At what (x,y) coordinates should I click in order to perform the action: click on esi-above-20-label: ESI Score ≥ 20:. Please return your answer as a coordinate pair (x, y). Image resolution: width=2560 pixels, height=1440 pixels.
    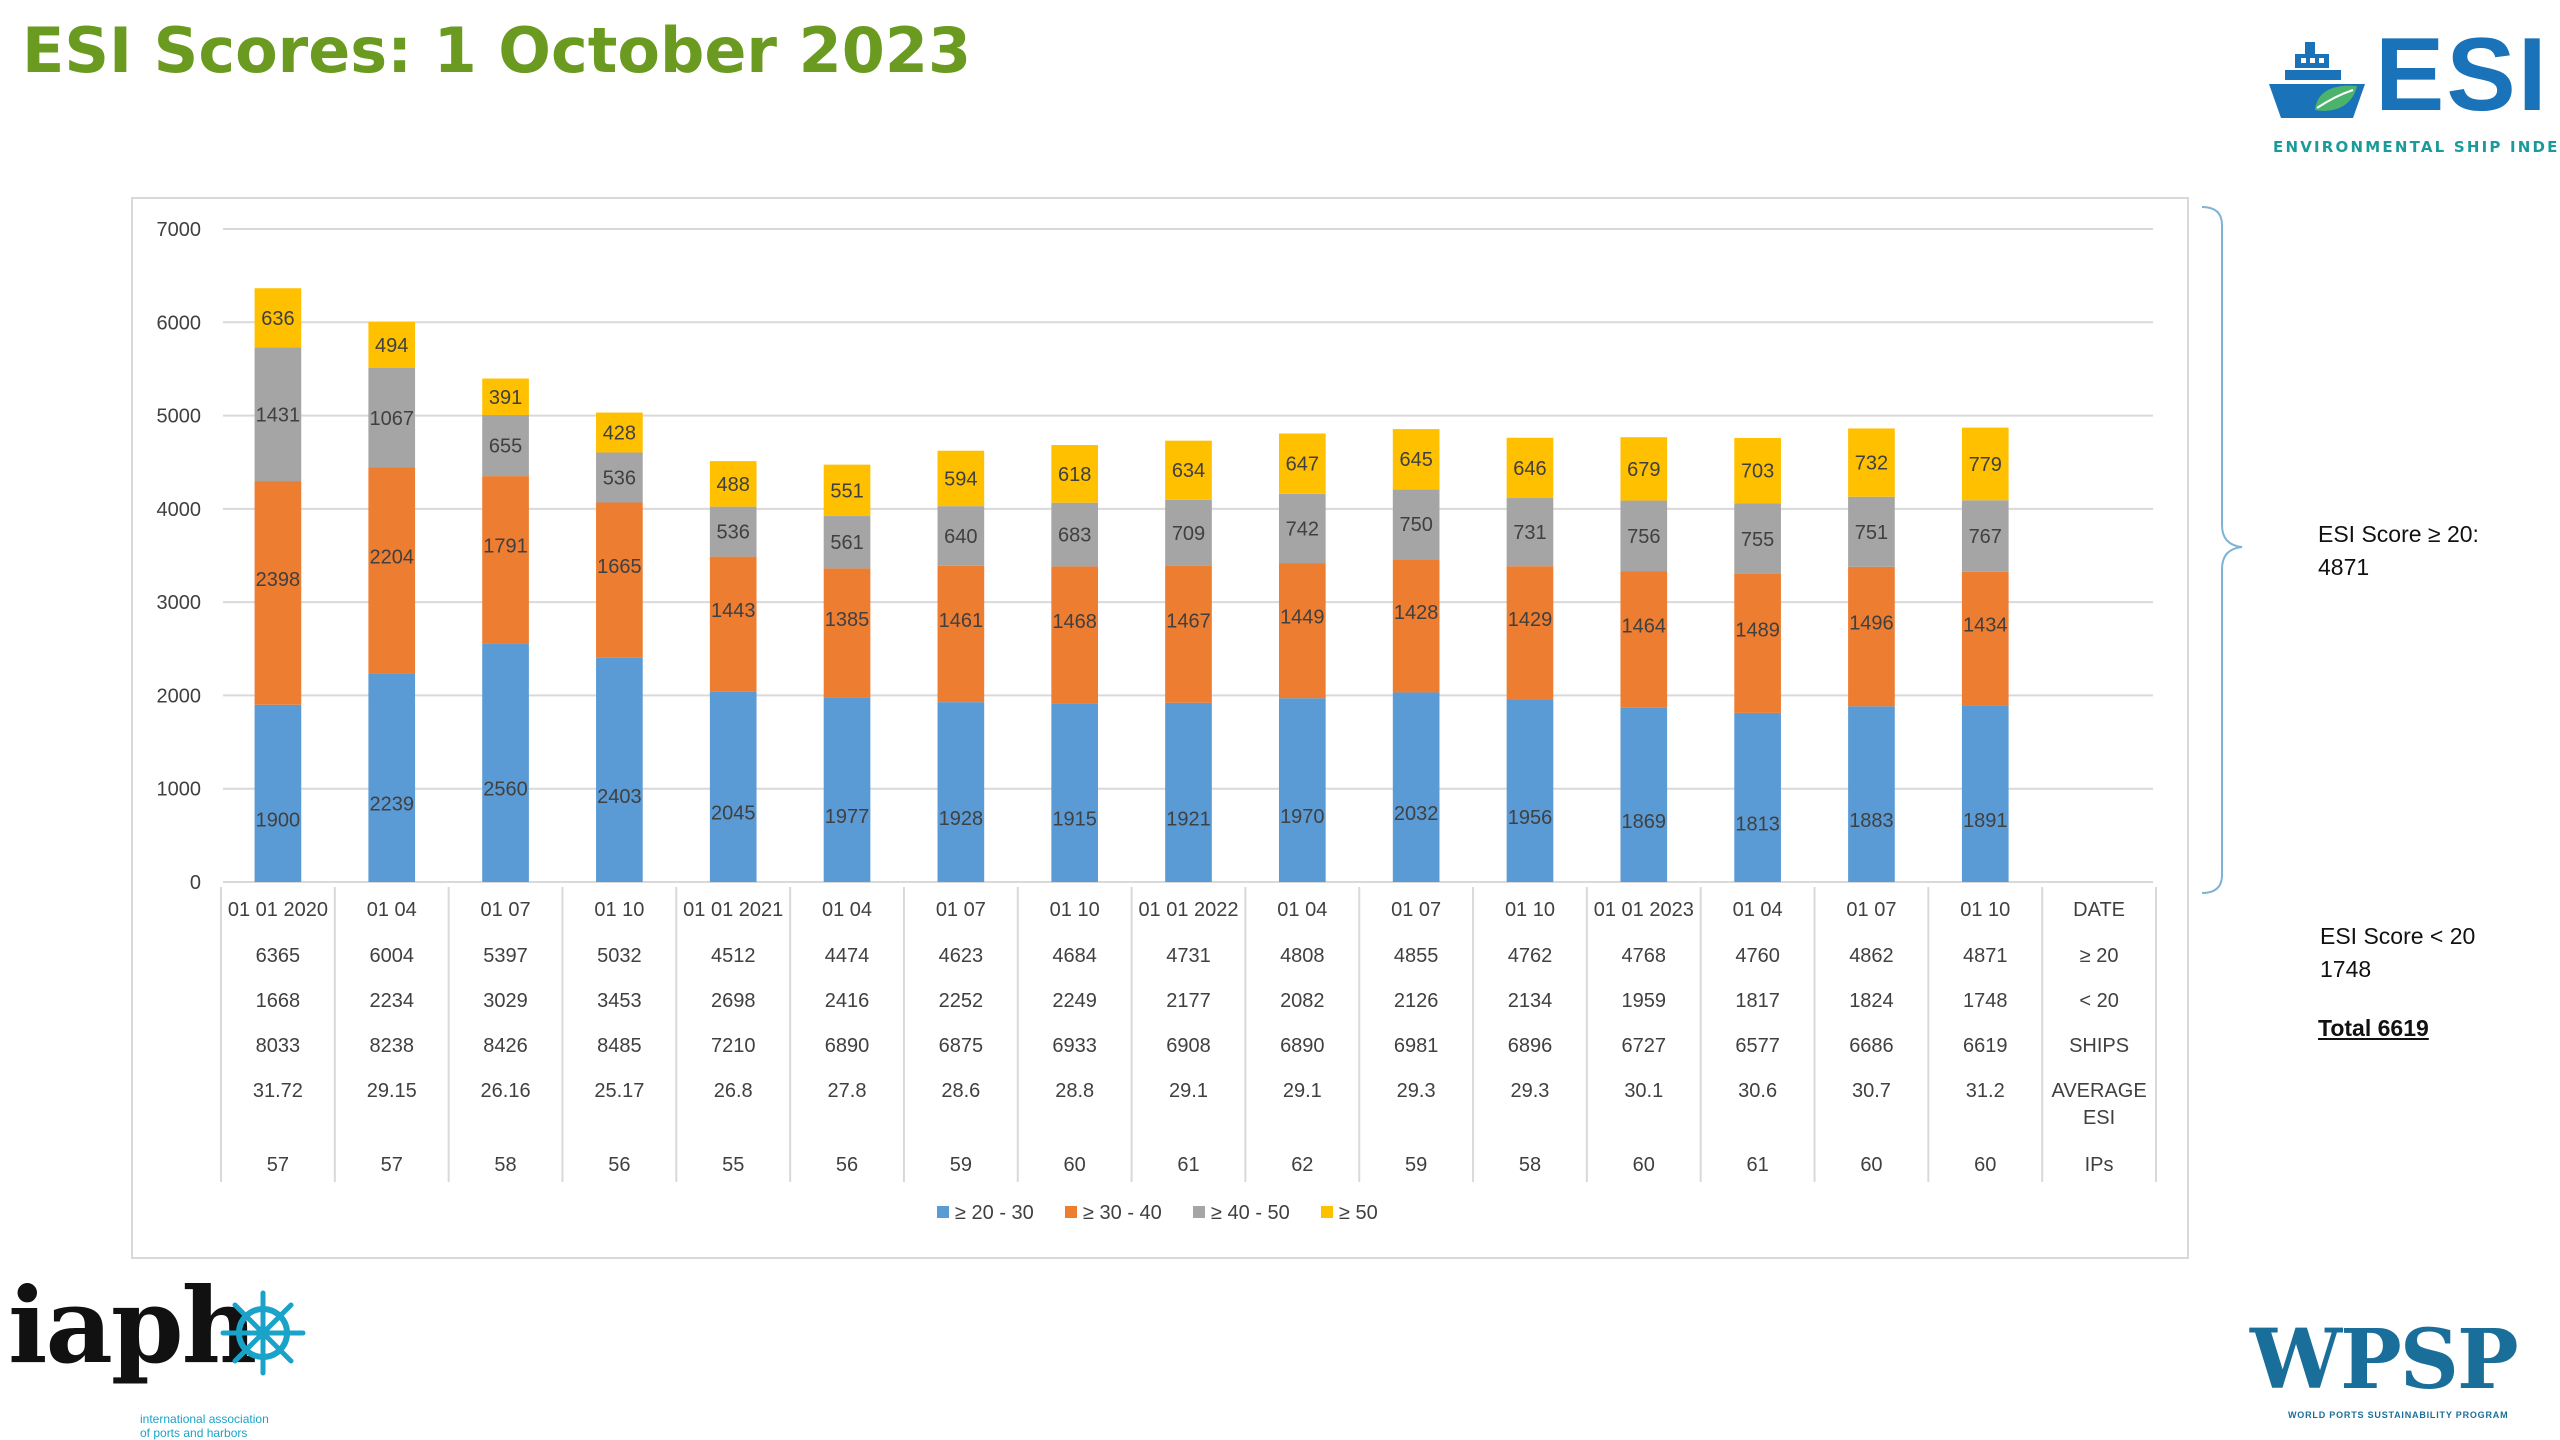
    Looking at the image, I should click on (2398, 534).